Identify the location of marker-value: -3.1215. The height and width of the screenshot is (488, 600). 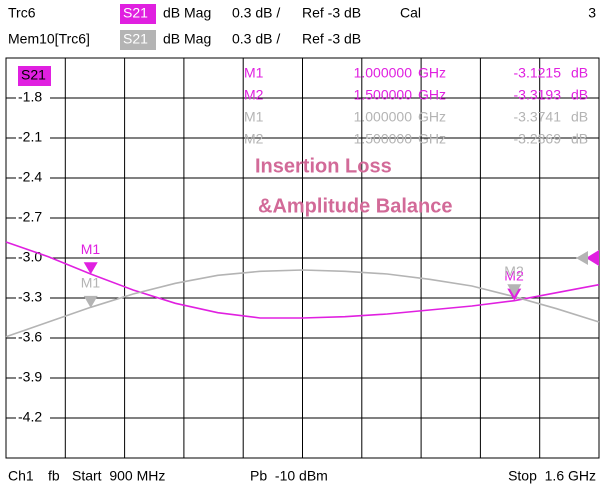
(538, 73).